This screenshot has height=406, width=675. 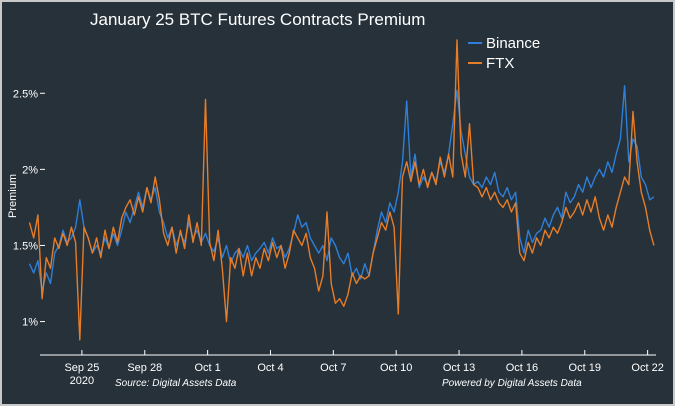 I want to click on x-tick-label: Oct 19, so click(x=585, y=368).